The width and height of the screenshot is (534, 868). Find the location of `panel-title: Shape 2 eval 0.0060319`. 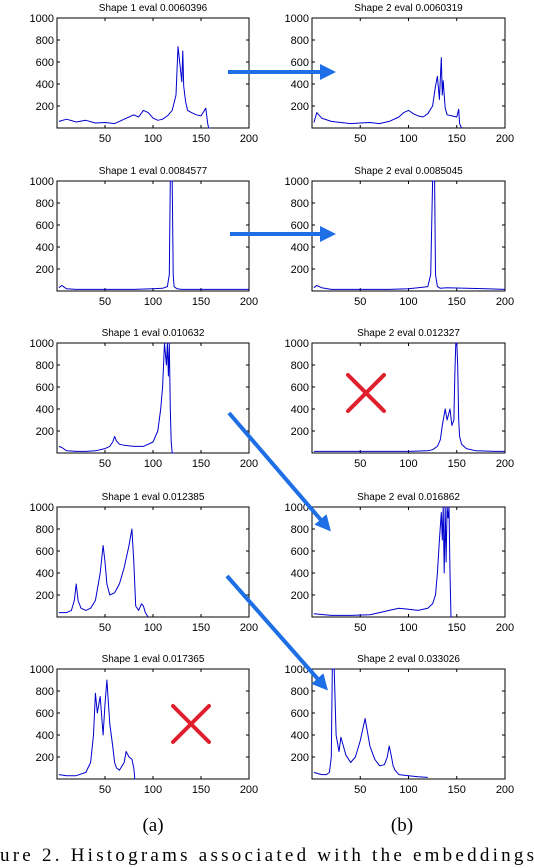

panel-title: Shape 2 eval 0.0060319 is located at coordinates (408, 8).